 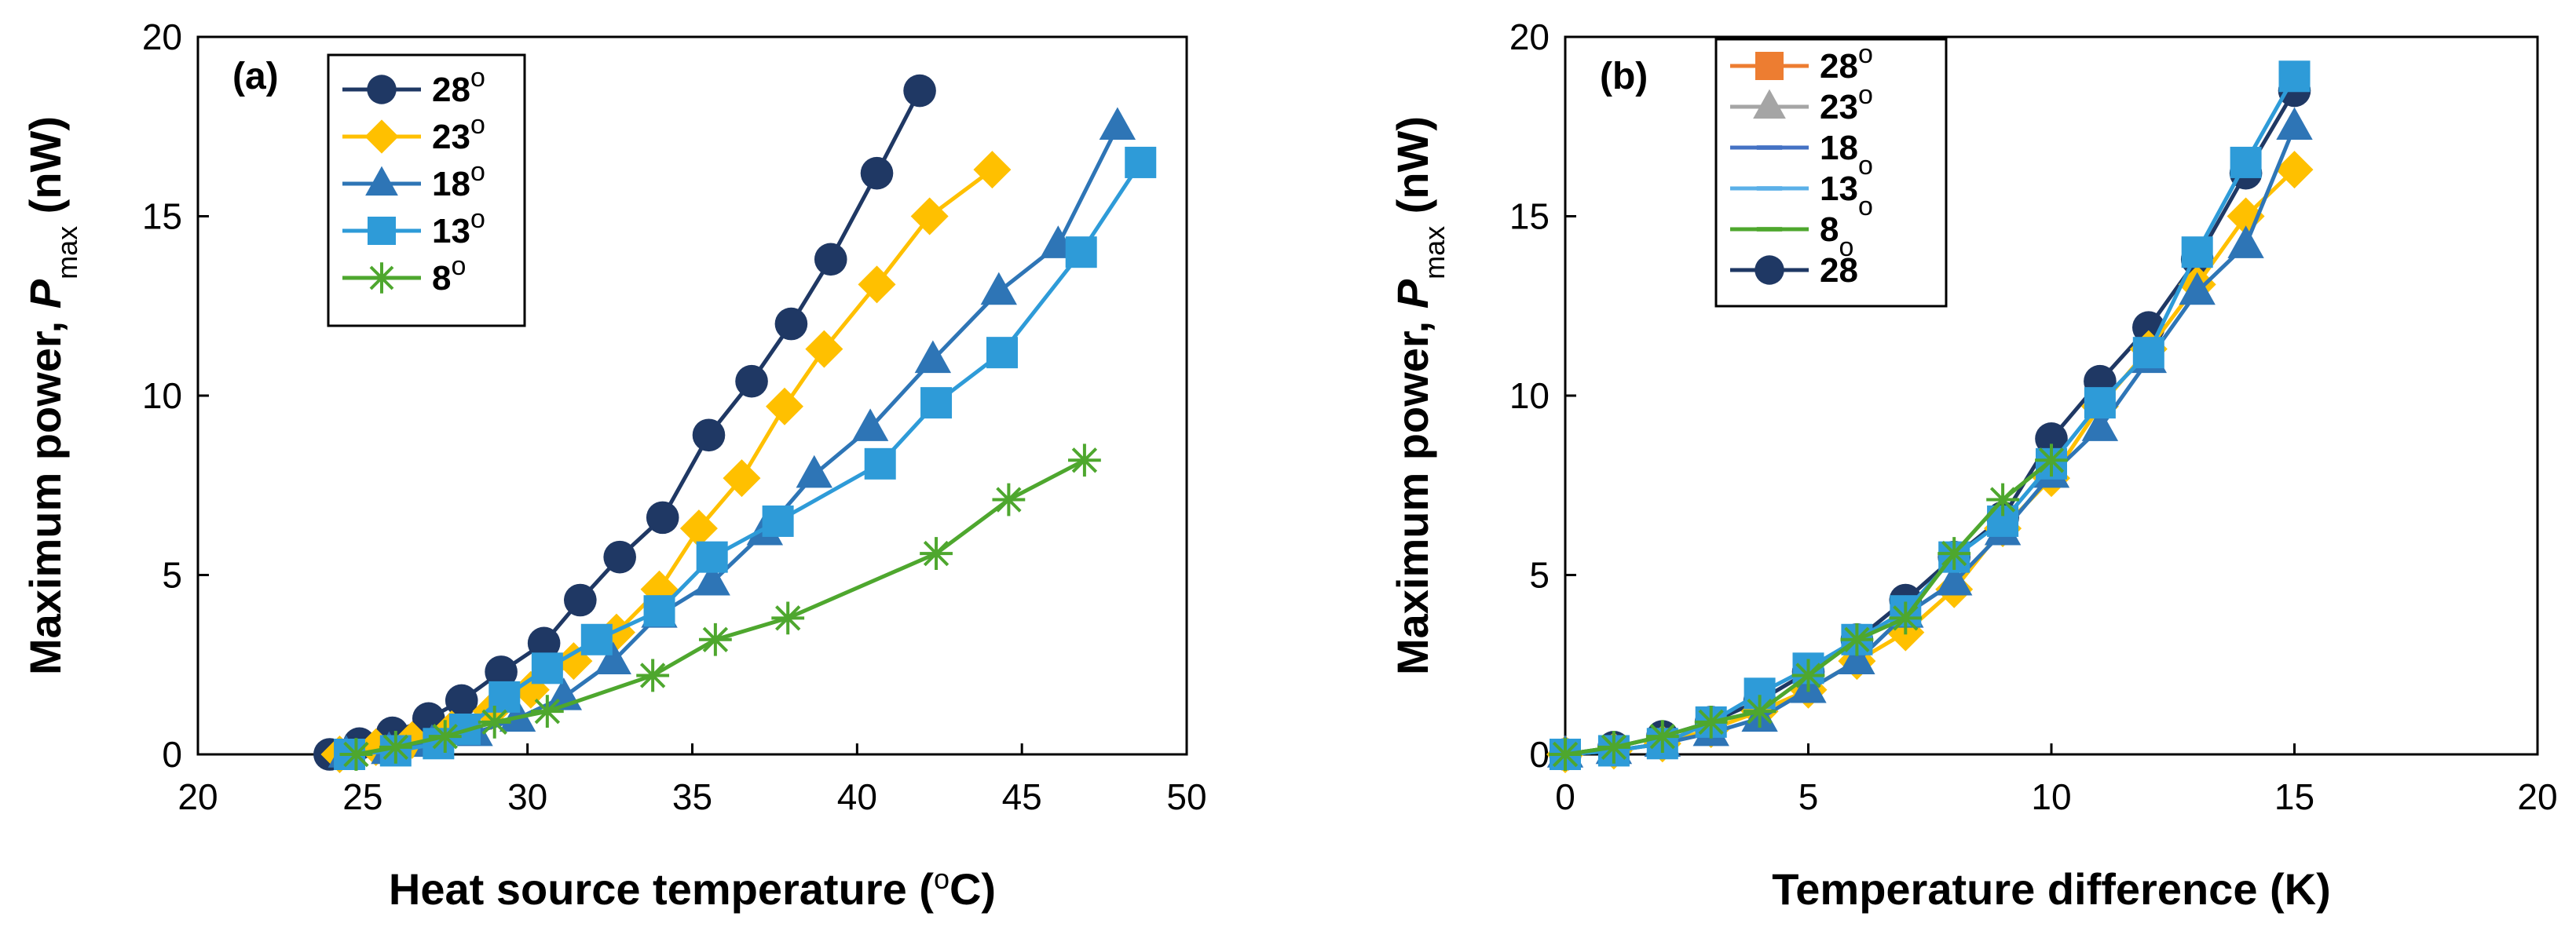 I want to click on x-tick-label: 35, so click(x=692, y=796).